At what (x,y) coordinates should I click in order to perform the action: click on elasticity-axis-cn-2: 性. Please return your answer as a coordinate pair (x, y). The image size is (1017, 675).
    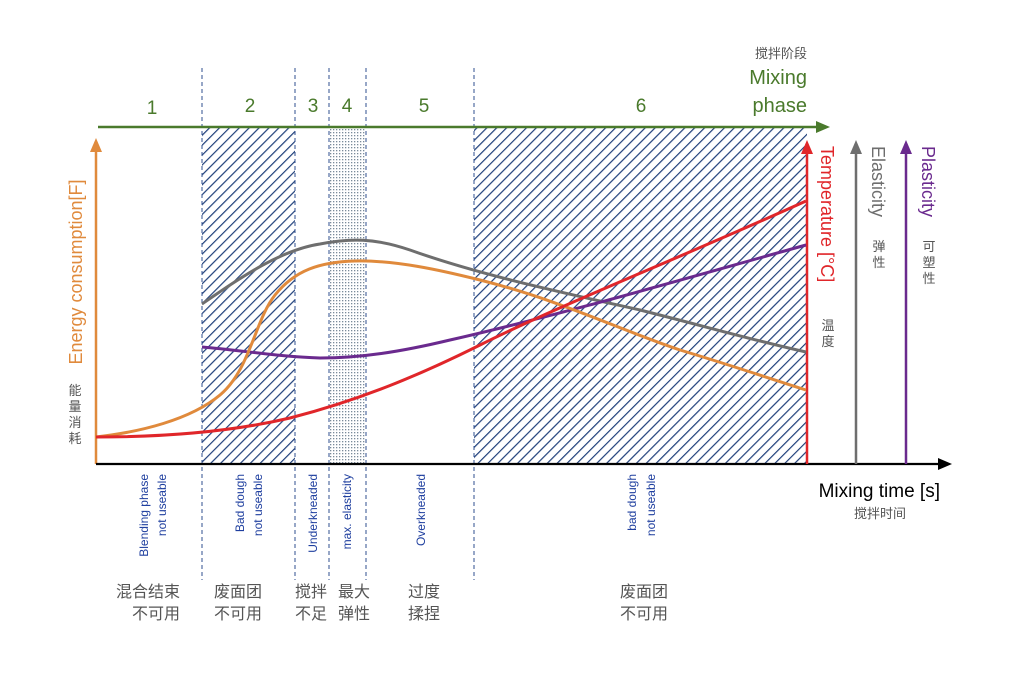
    Looking at the image, I should click on (878, 263).